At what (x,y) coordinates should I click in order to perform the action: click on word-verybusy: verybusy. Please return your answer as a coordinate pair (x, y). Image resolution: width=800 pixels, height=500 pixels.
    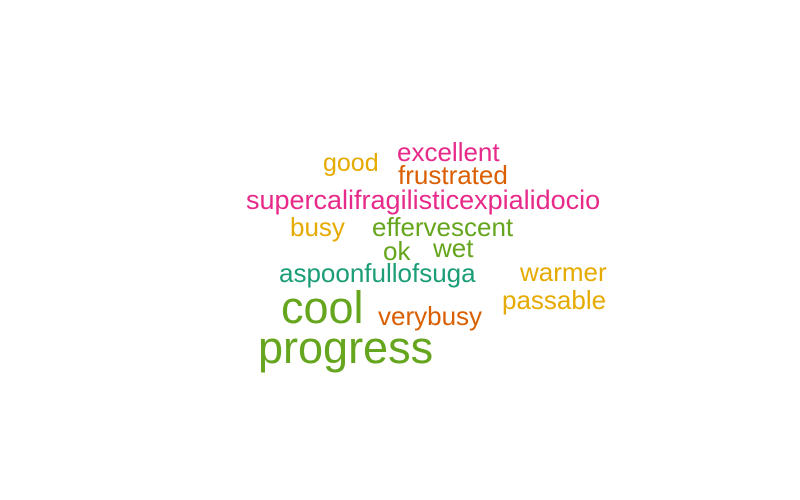
    Looking at the image, I should click on (430, 316).